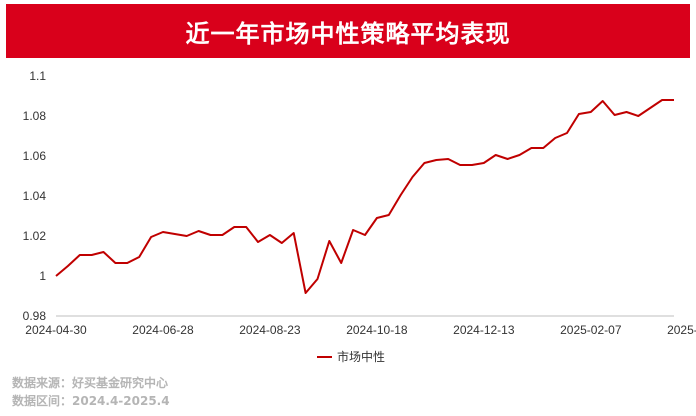 Image resolution: width=696 pixels, height=416 pixels. I want to click on x-tick-label: 2025-02-07, so click(591, 330).